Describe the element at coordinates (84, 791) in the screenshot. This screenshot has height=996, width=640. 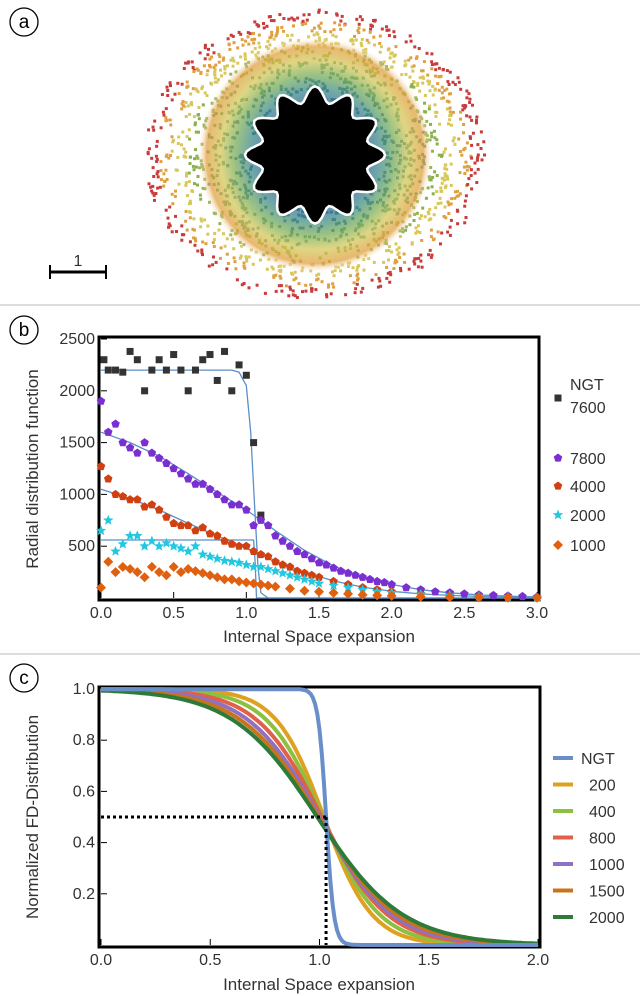
I see `y-tick-label: 0.6` at that location.